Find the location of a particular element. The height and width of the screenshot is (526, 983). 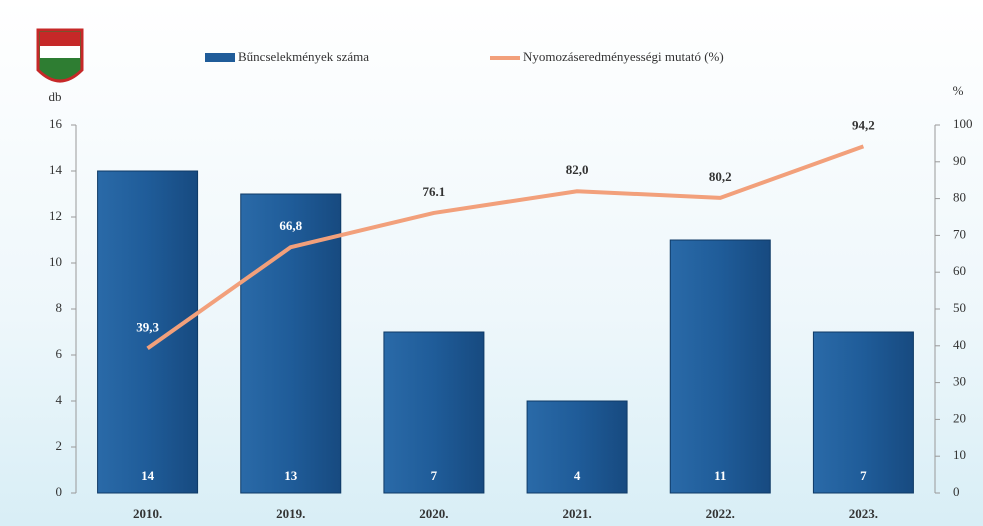

legend-swatch is located at coordinates (220, 57).